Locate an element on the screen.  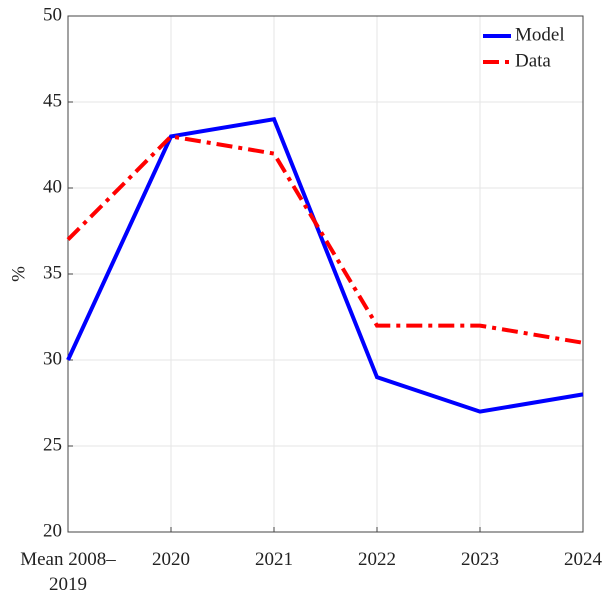
x-tick-label: 2021 is located at coordinates (274, 559).